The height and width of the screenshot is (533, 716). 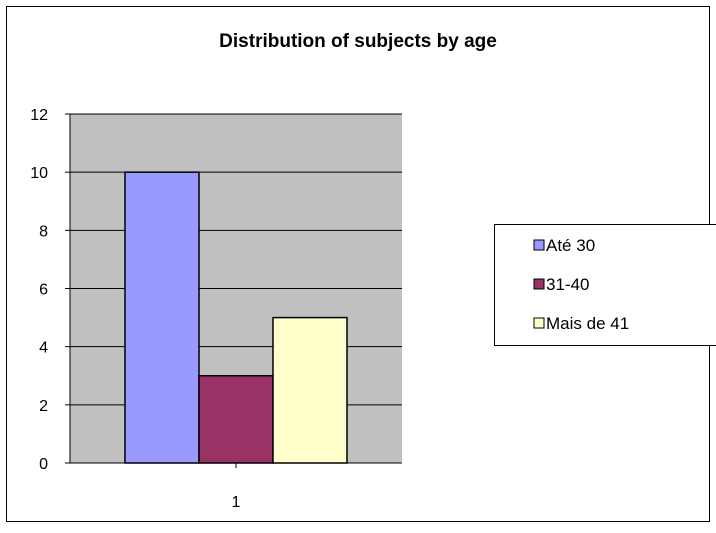 What do you see at coordinates (570, 245) in the screenshot?
I see `legend-label: Até 30` at bounding box center [570, 245].